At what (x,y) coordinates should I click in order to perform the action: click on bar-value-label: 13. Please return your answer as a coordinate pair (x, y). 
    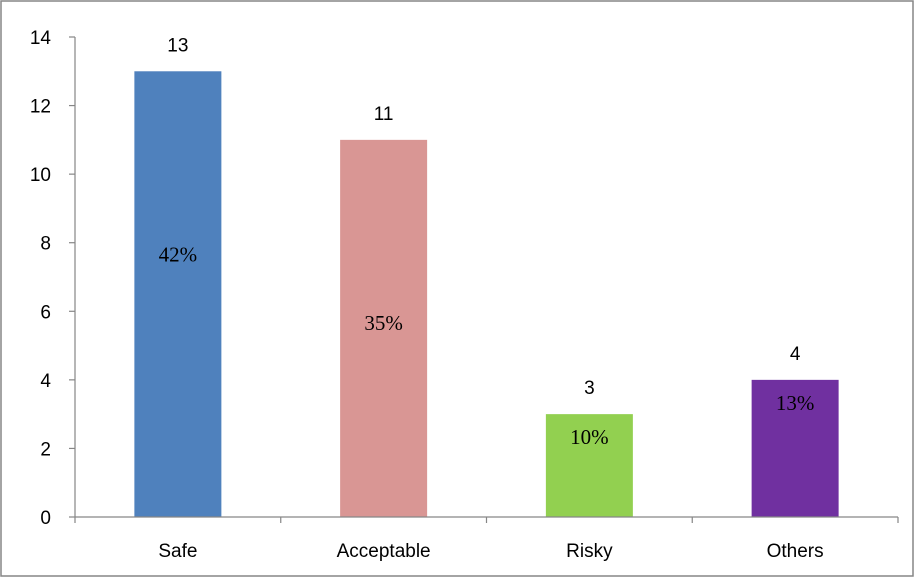
    Looking at the image, I should click on (177, 45).